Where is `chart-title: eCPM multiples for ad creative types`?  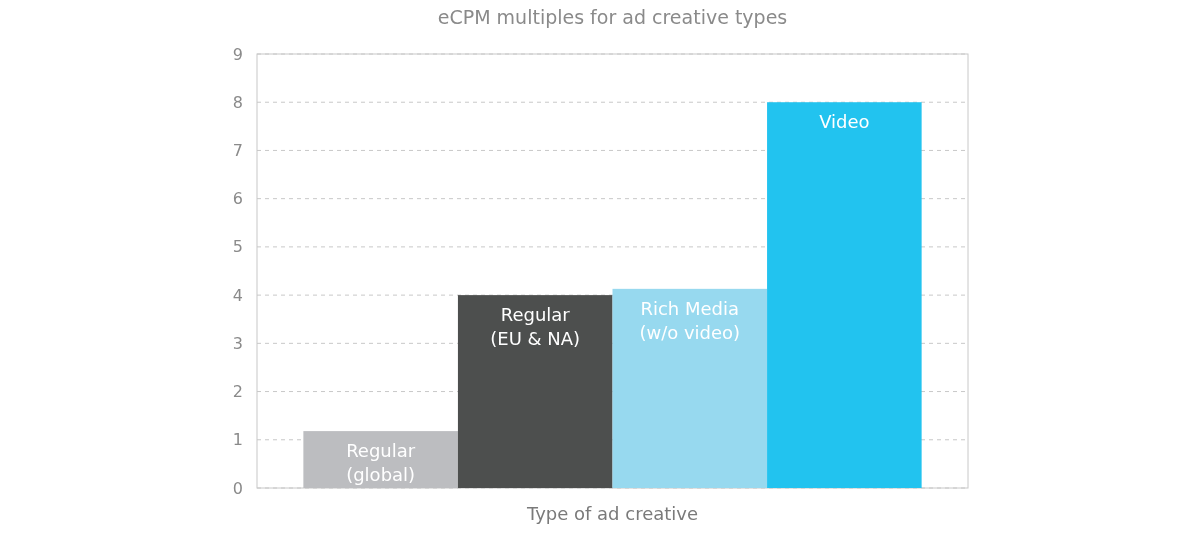 chart-title: eCPM multiples for ad creative types is located at coordinates (612, 17).